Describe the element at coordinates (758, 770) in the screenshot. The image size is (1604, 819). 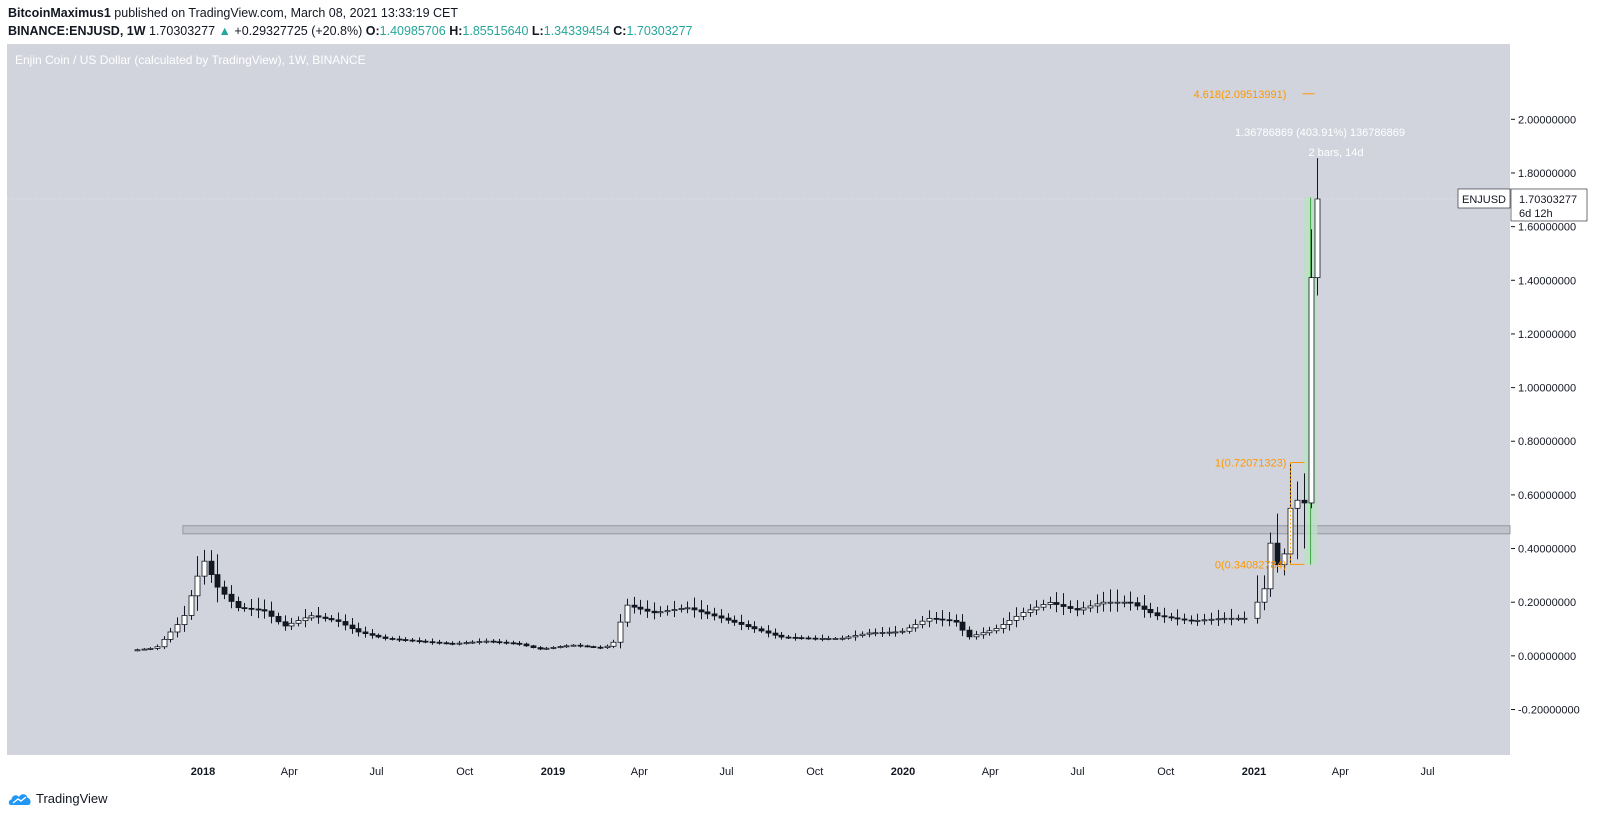
I see `time-axis` at that location.